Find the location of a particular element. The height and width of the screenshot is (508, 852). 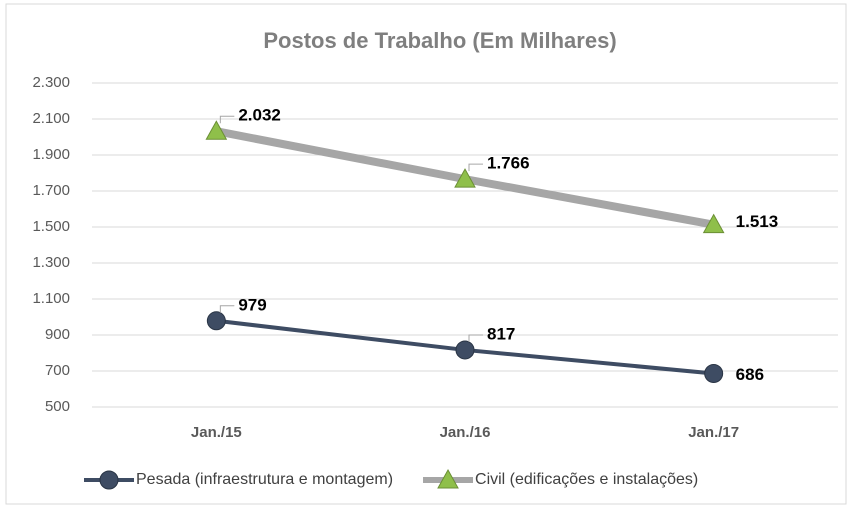

legend-label: Civil (edificações e instalações) is located at coordinates (586, 479).